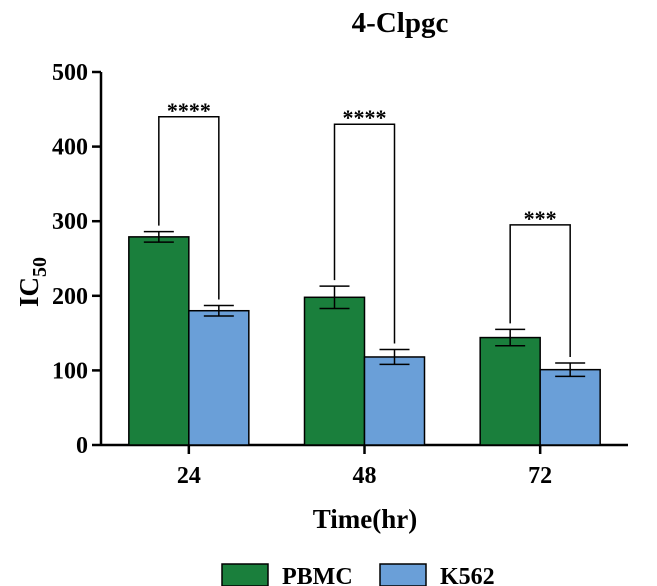 The height and width of the screenshot is (586, 657). Describe the element at coordinates (70, 148) in the screenshot. I see `y-tick-label: 400` at that location.